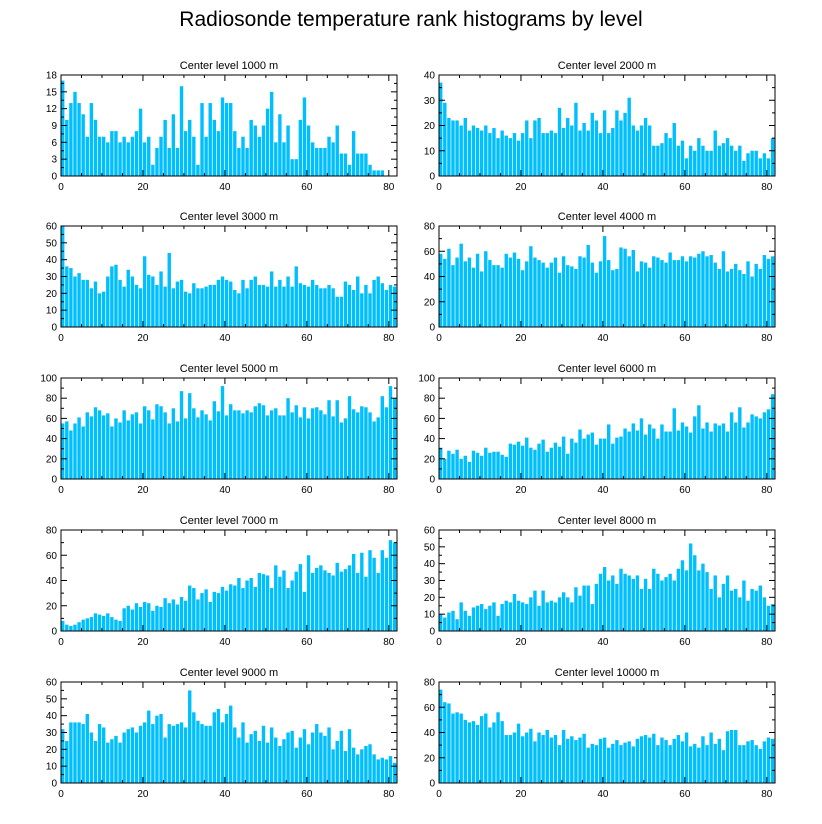 This screenshot has height=824, width=822. I want to click on y-tick-label: 30, so click(430, 101).